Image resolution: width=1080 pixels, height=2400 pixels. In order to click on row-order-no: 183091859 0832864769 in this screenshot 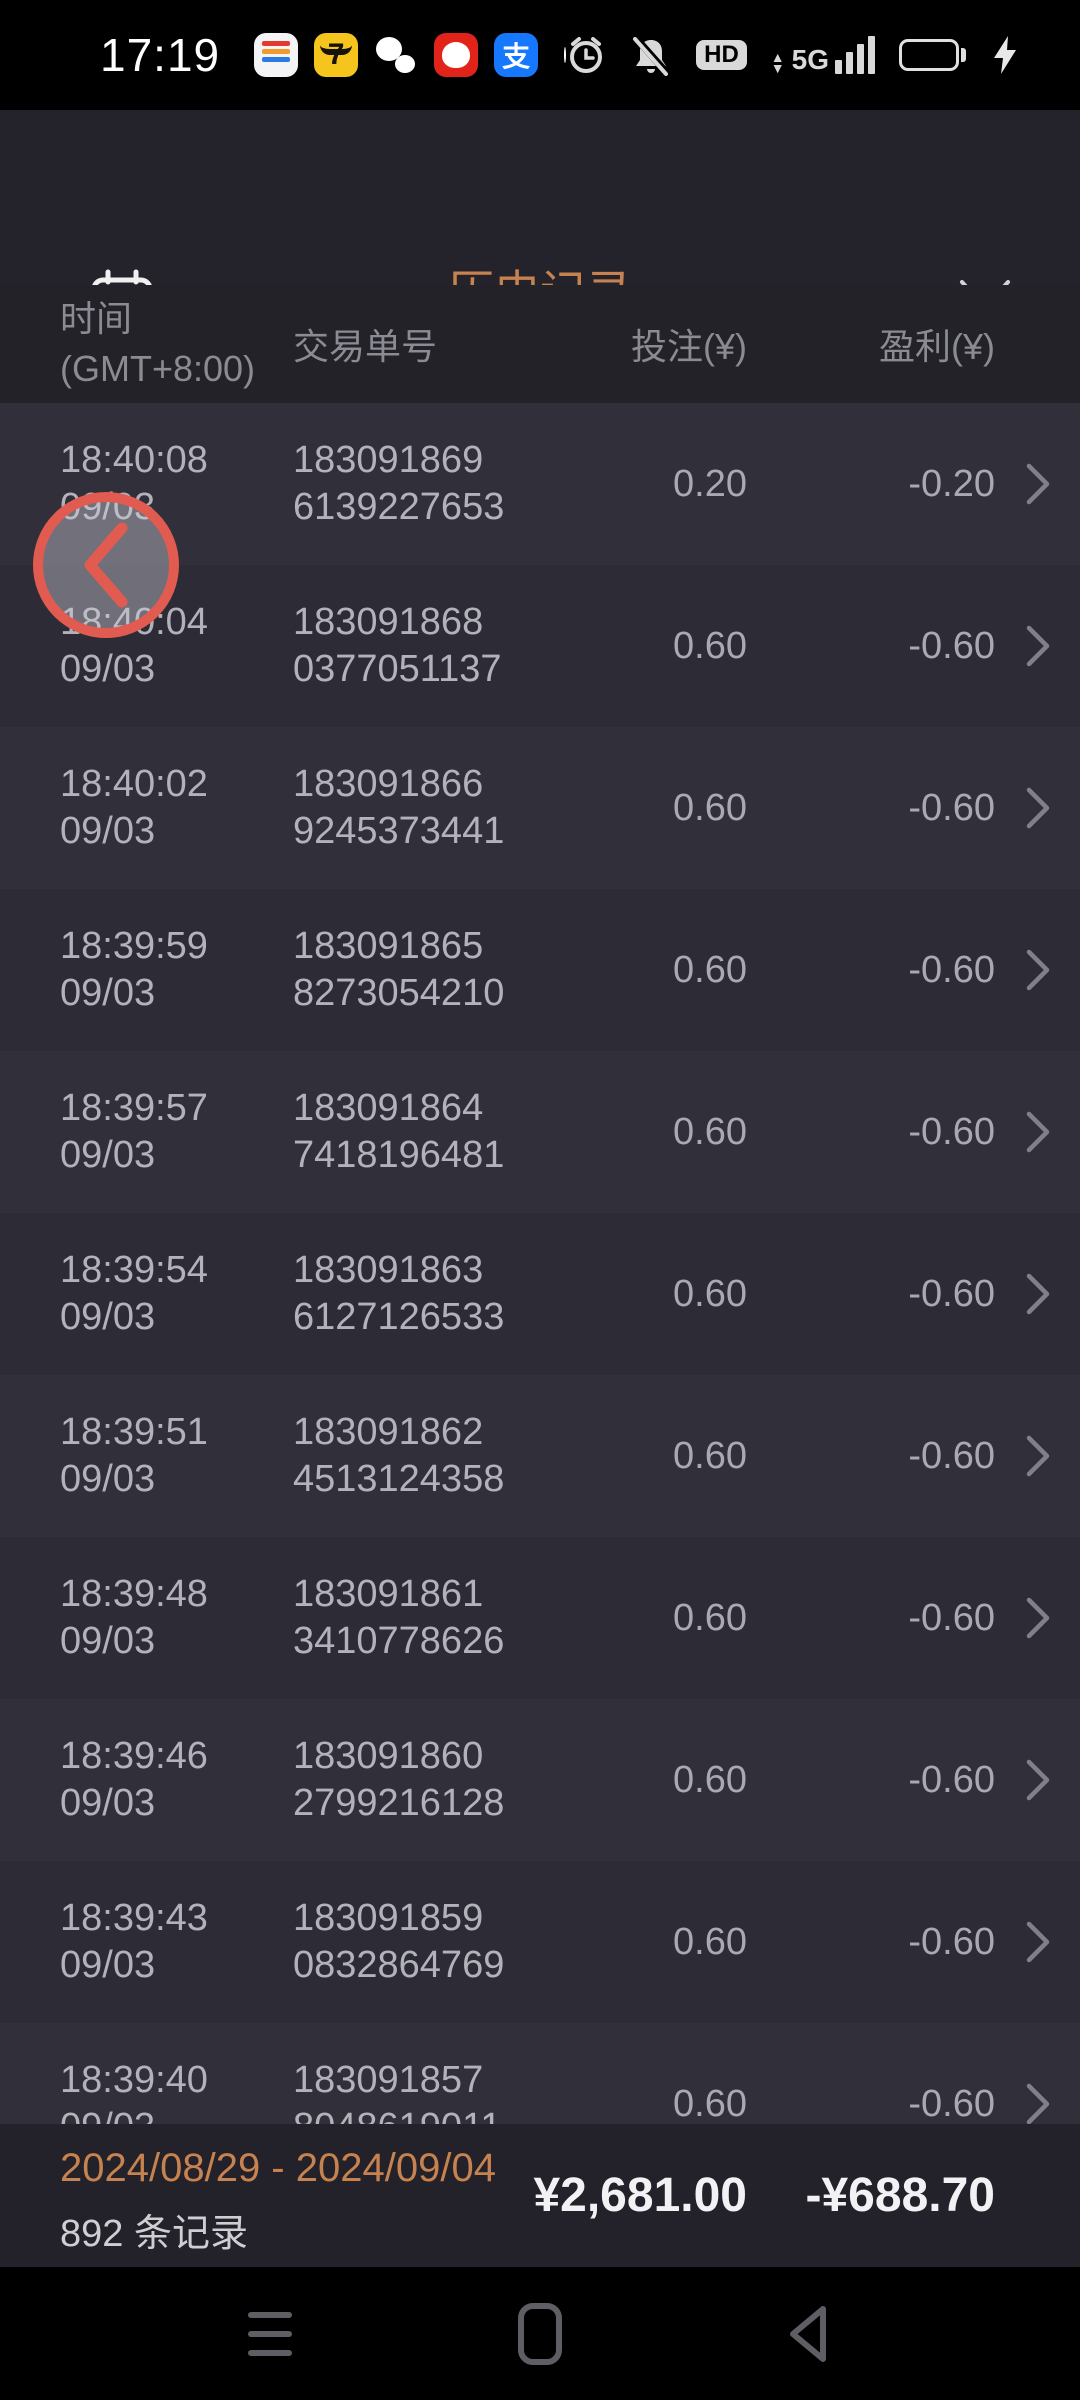, I will do `click(399, 1941)`.